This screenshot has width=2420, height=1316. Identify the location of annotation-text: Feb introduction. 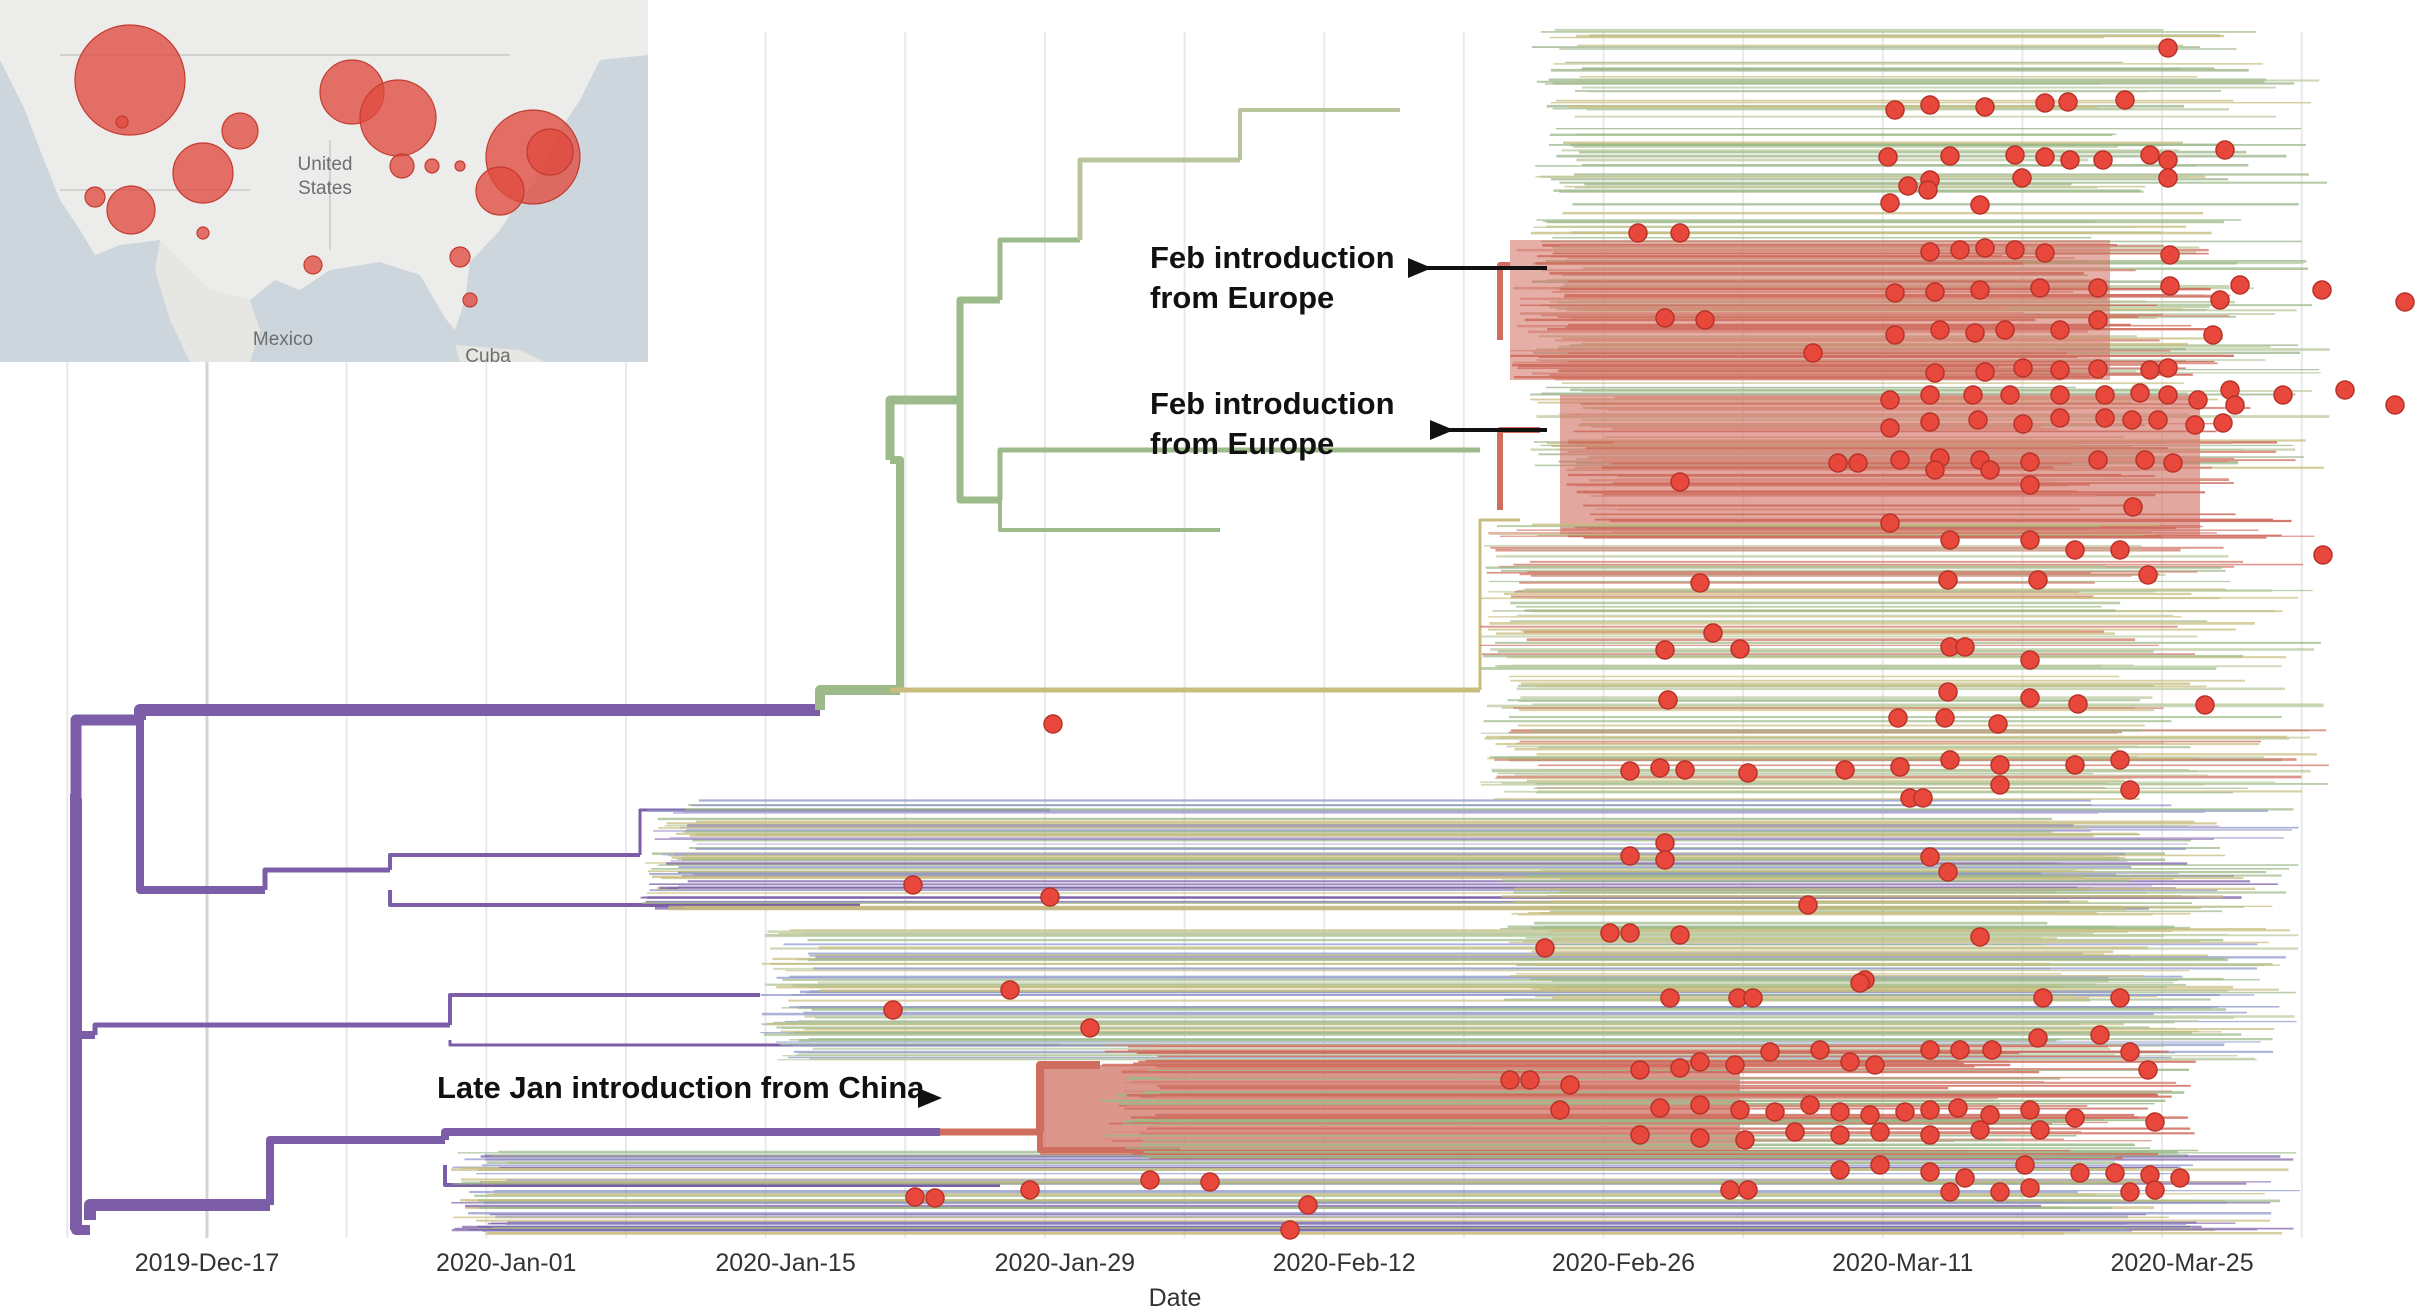
(1272, 257).